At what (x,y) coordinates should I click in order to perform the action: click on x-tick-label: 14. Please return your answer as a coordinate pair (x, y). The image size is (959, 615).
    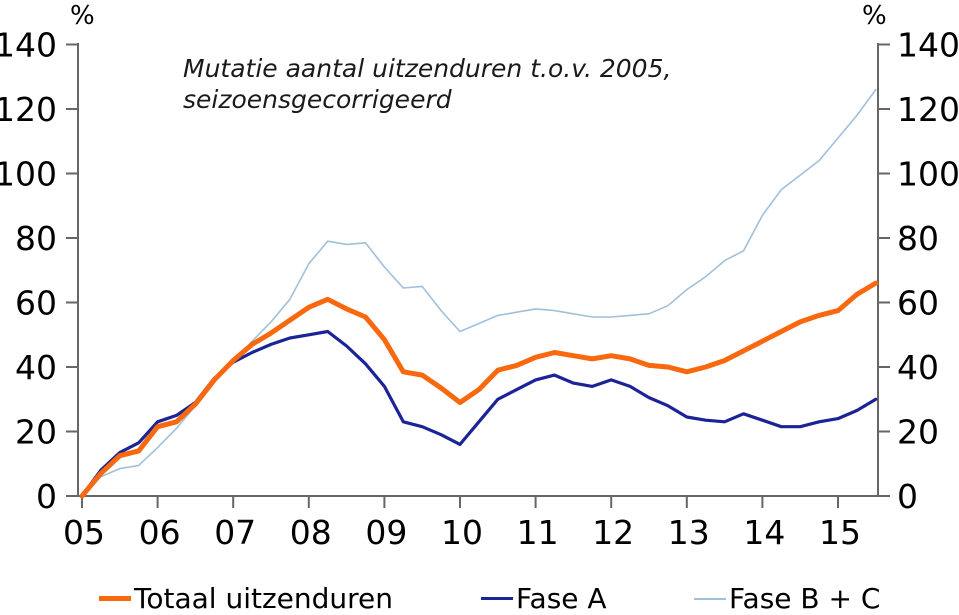
    Looking at the image, I should click on (764, 532).